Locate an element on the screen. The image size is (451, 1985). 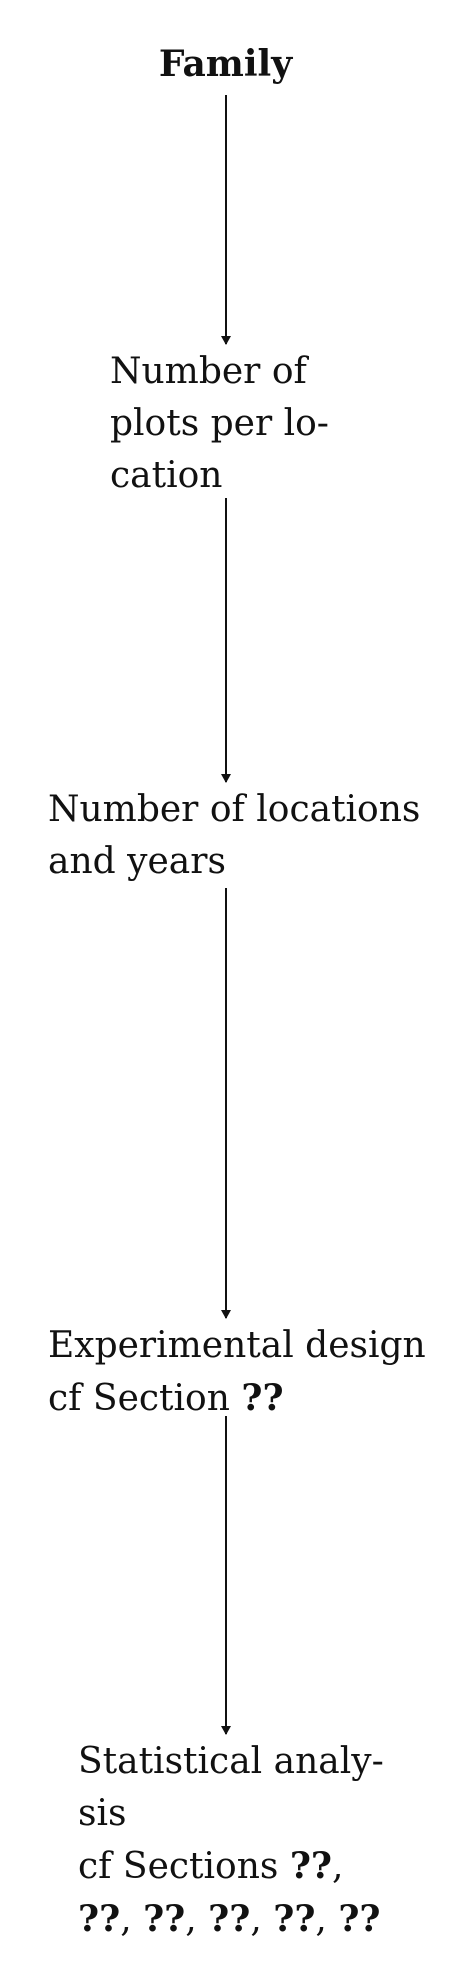
node-plots-per-location: Number of plots per lo- cation is located at coordinates (219, 424).